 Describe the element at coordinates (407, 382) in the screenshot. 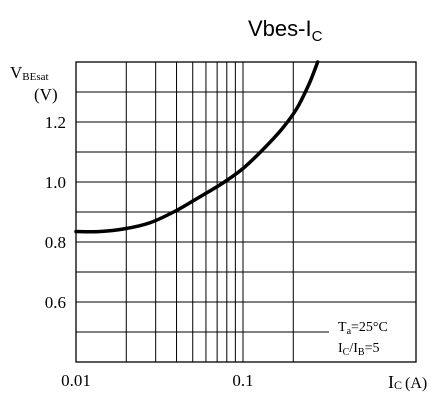

I see `x-axis-label: IC (A)` at that location.